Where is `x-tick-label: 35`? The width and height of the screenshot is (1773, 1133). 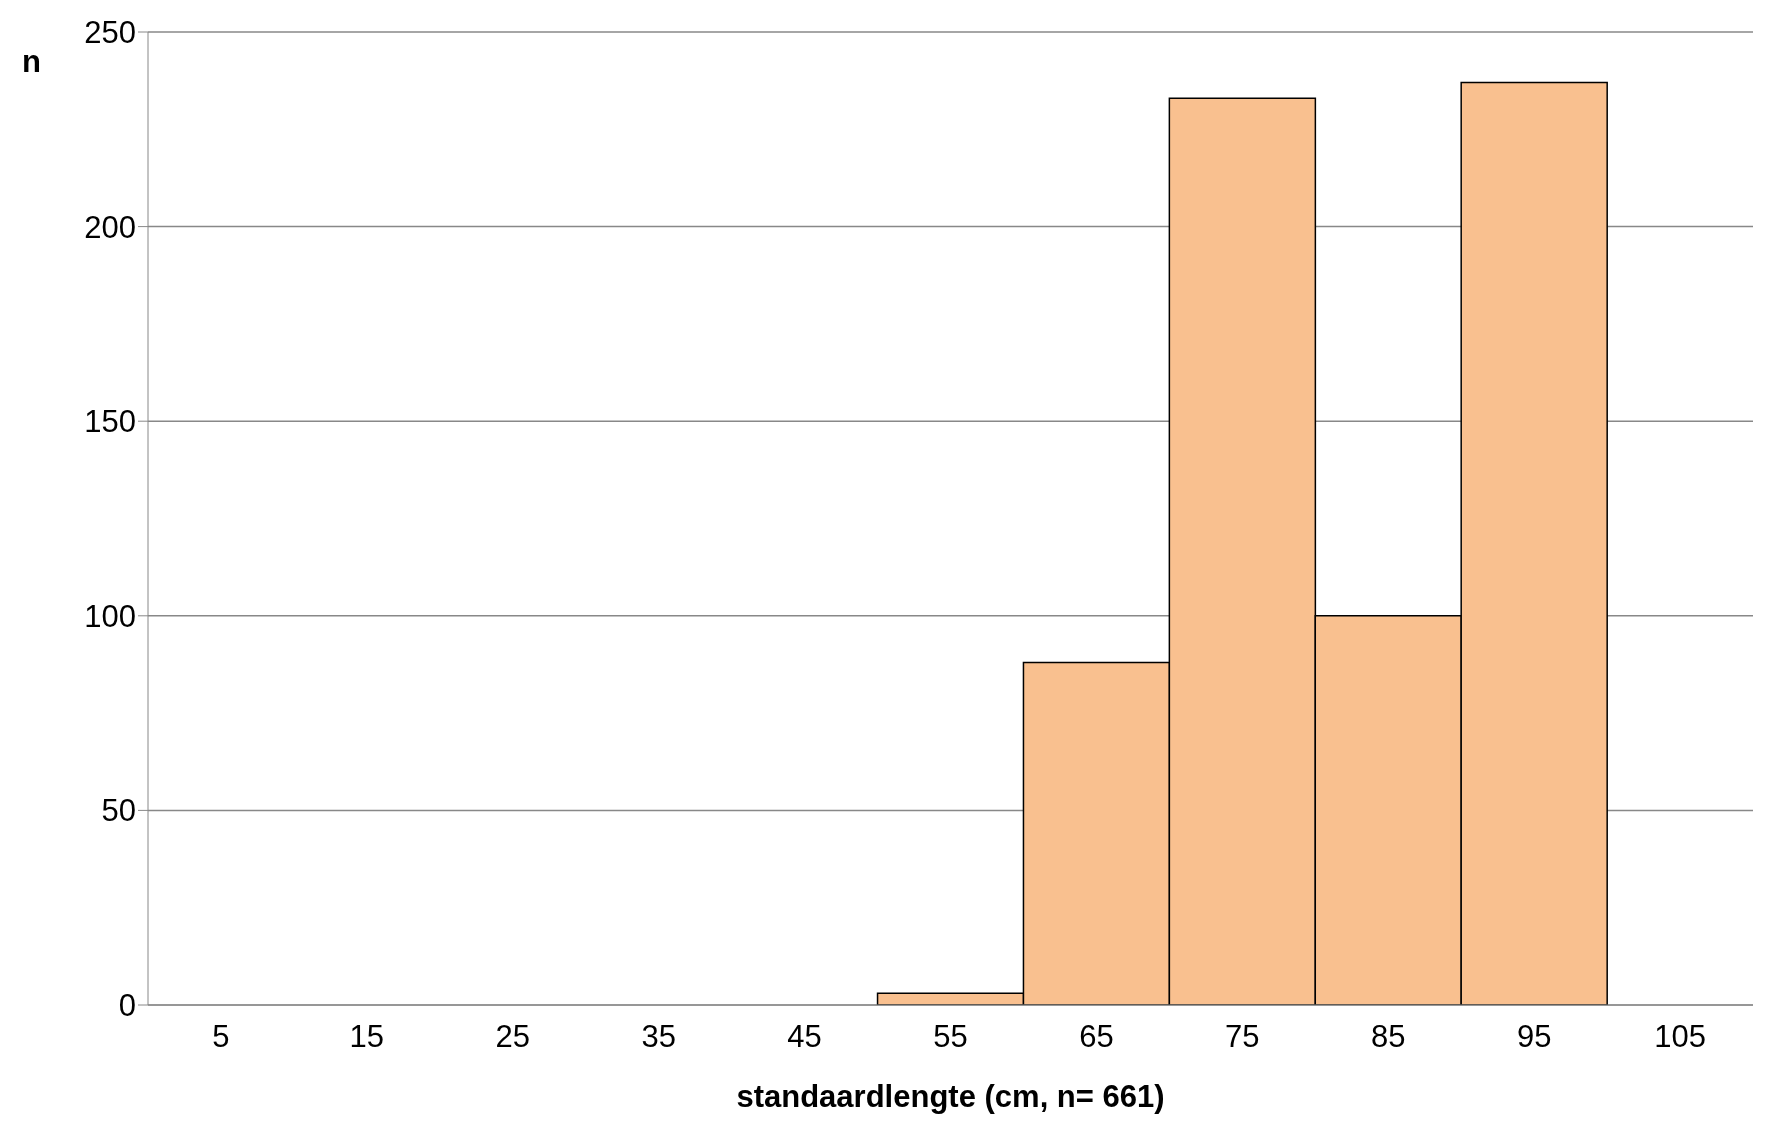
x-tick-label: 35 is located at coordinates (658, 1037).